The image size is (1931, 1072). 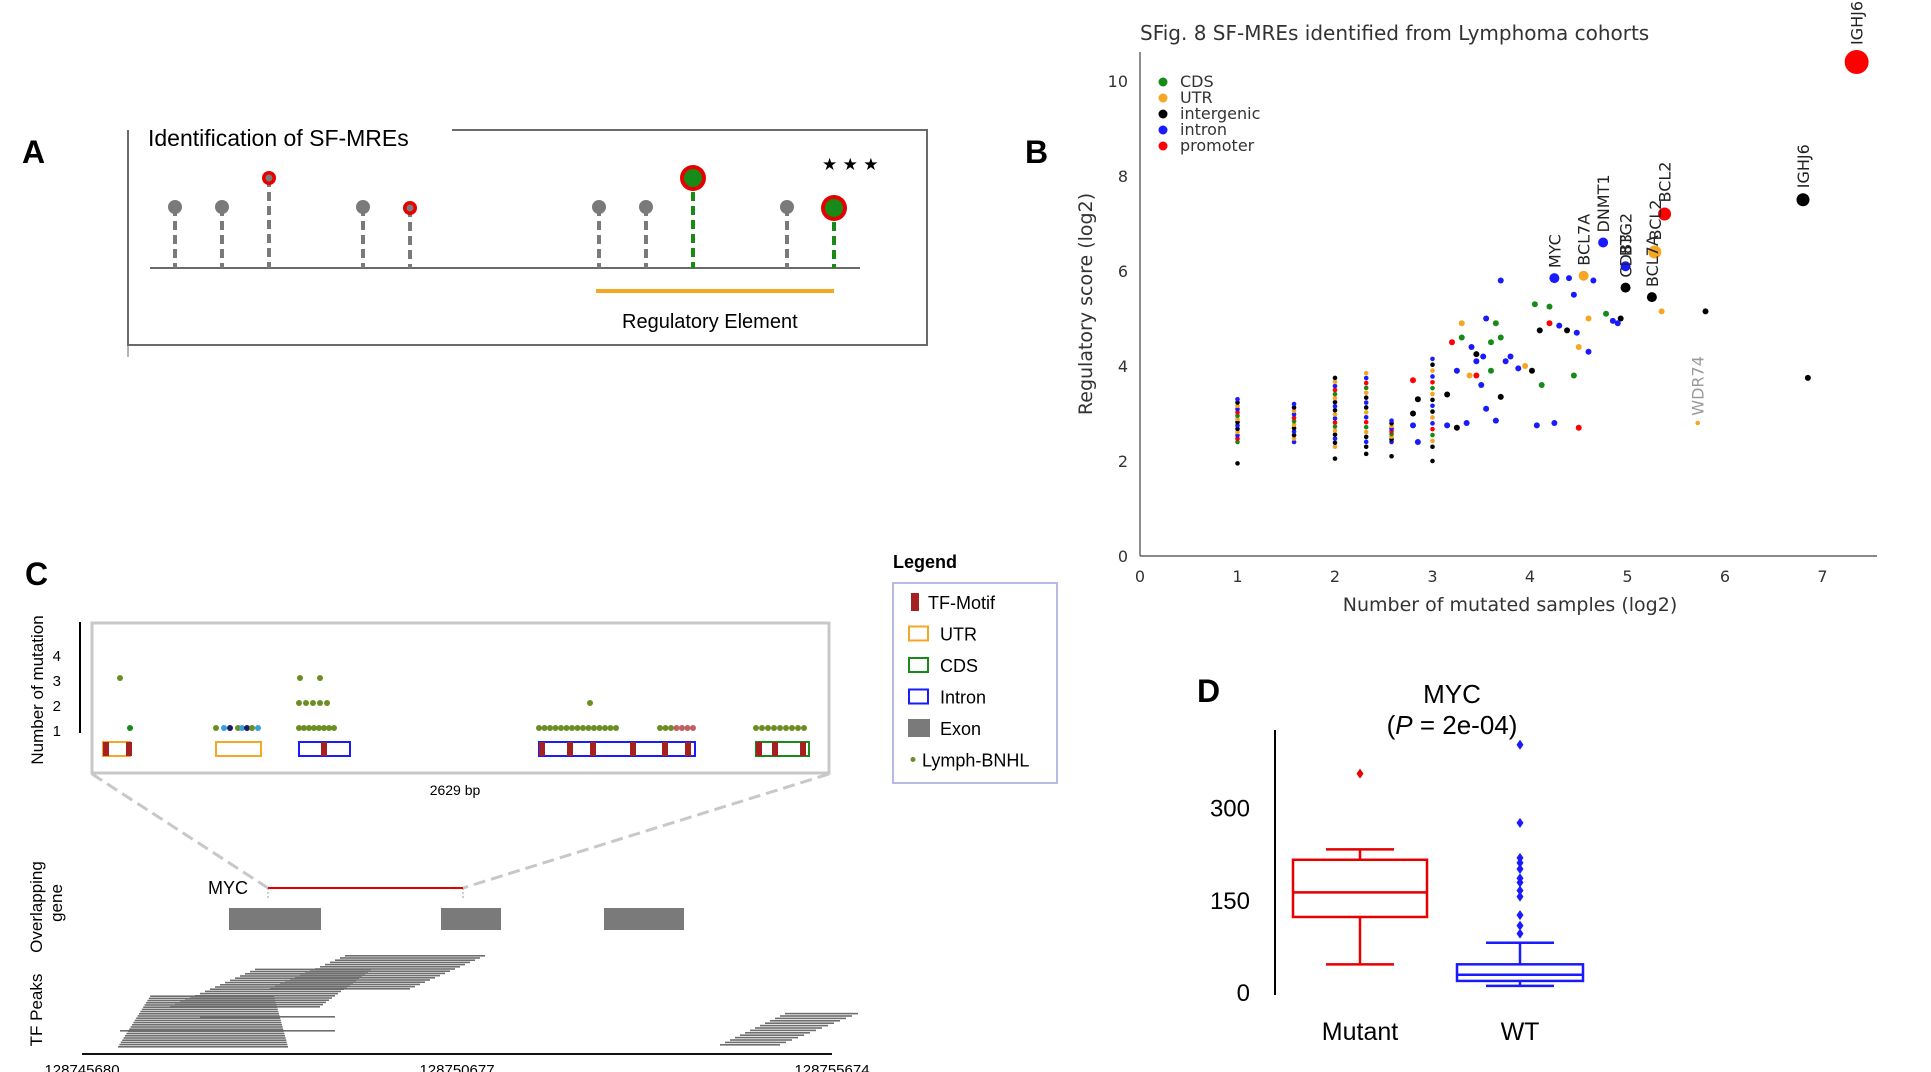 What do you see at coordinates (1230, 902) in the screenshot?
I see `boxplot-y-ticks: 0 150 300` at bounding box center [1230, 902].